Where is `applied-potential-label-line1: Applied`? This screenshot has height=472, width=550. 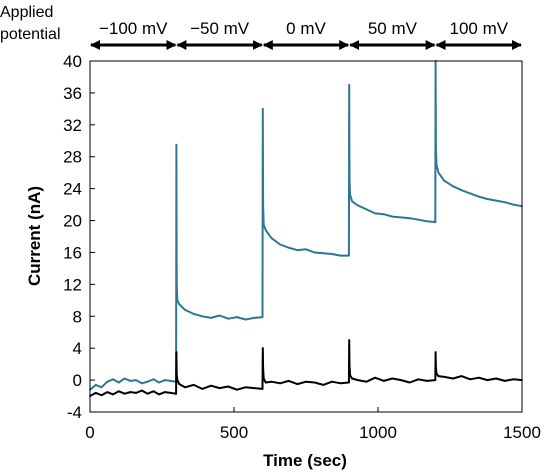 applied-potential-label-line1: Applied is located at coordinates (26, 12).